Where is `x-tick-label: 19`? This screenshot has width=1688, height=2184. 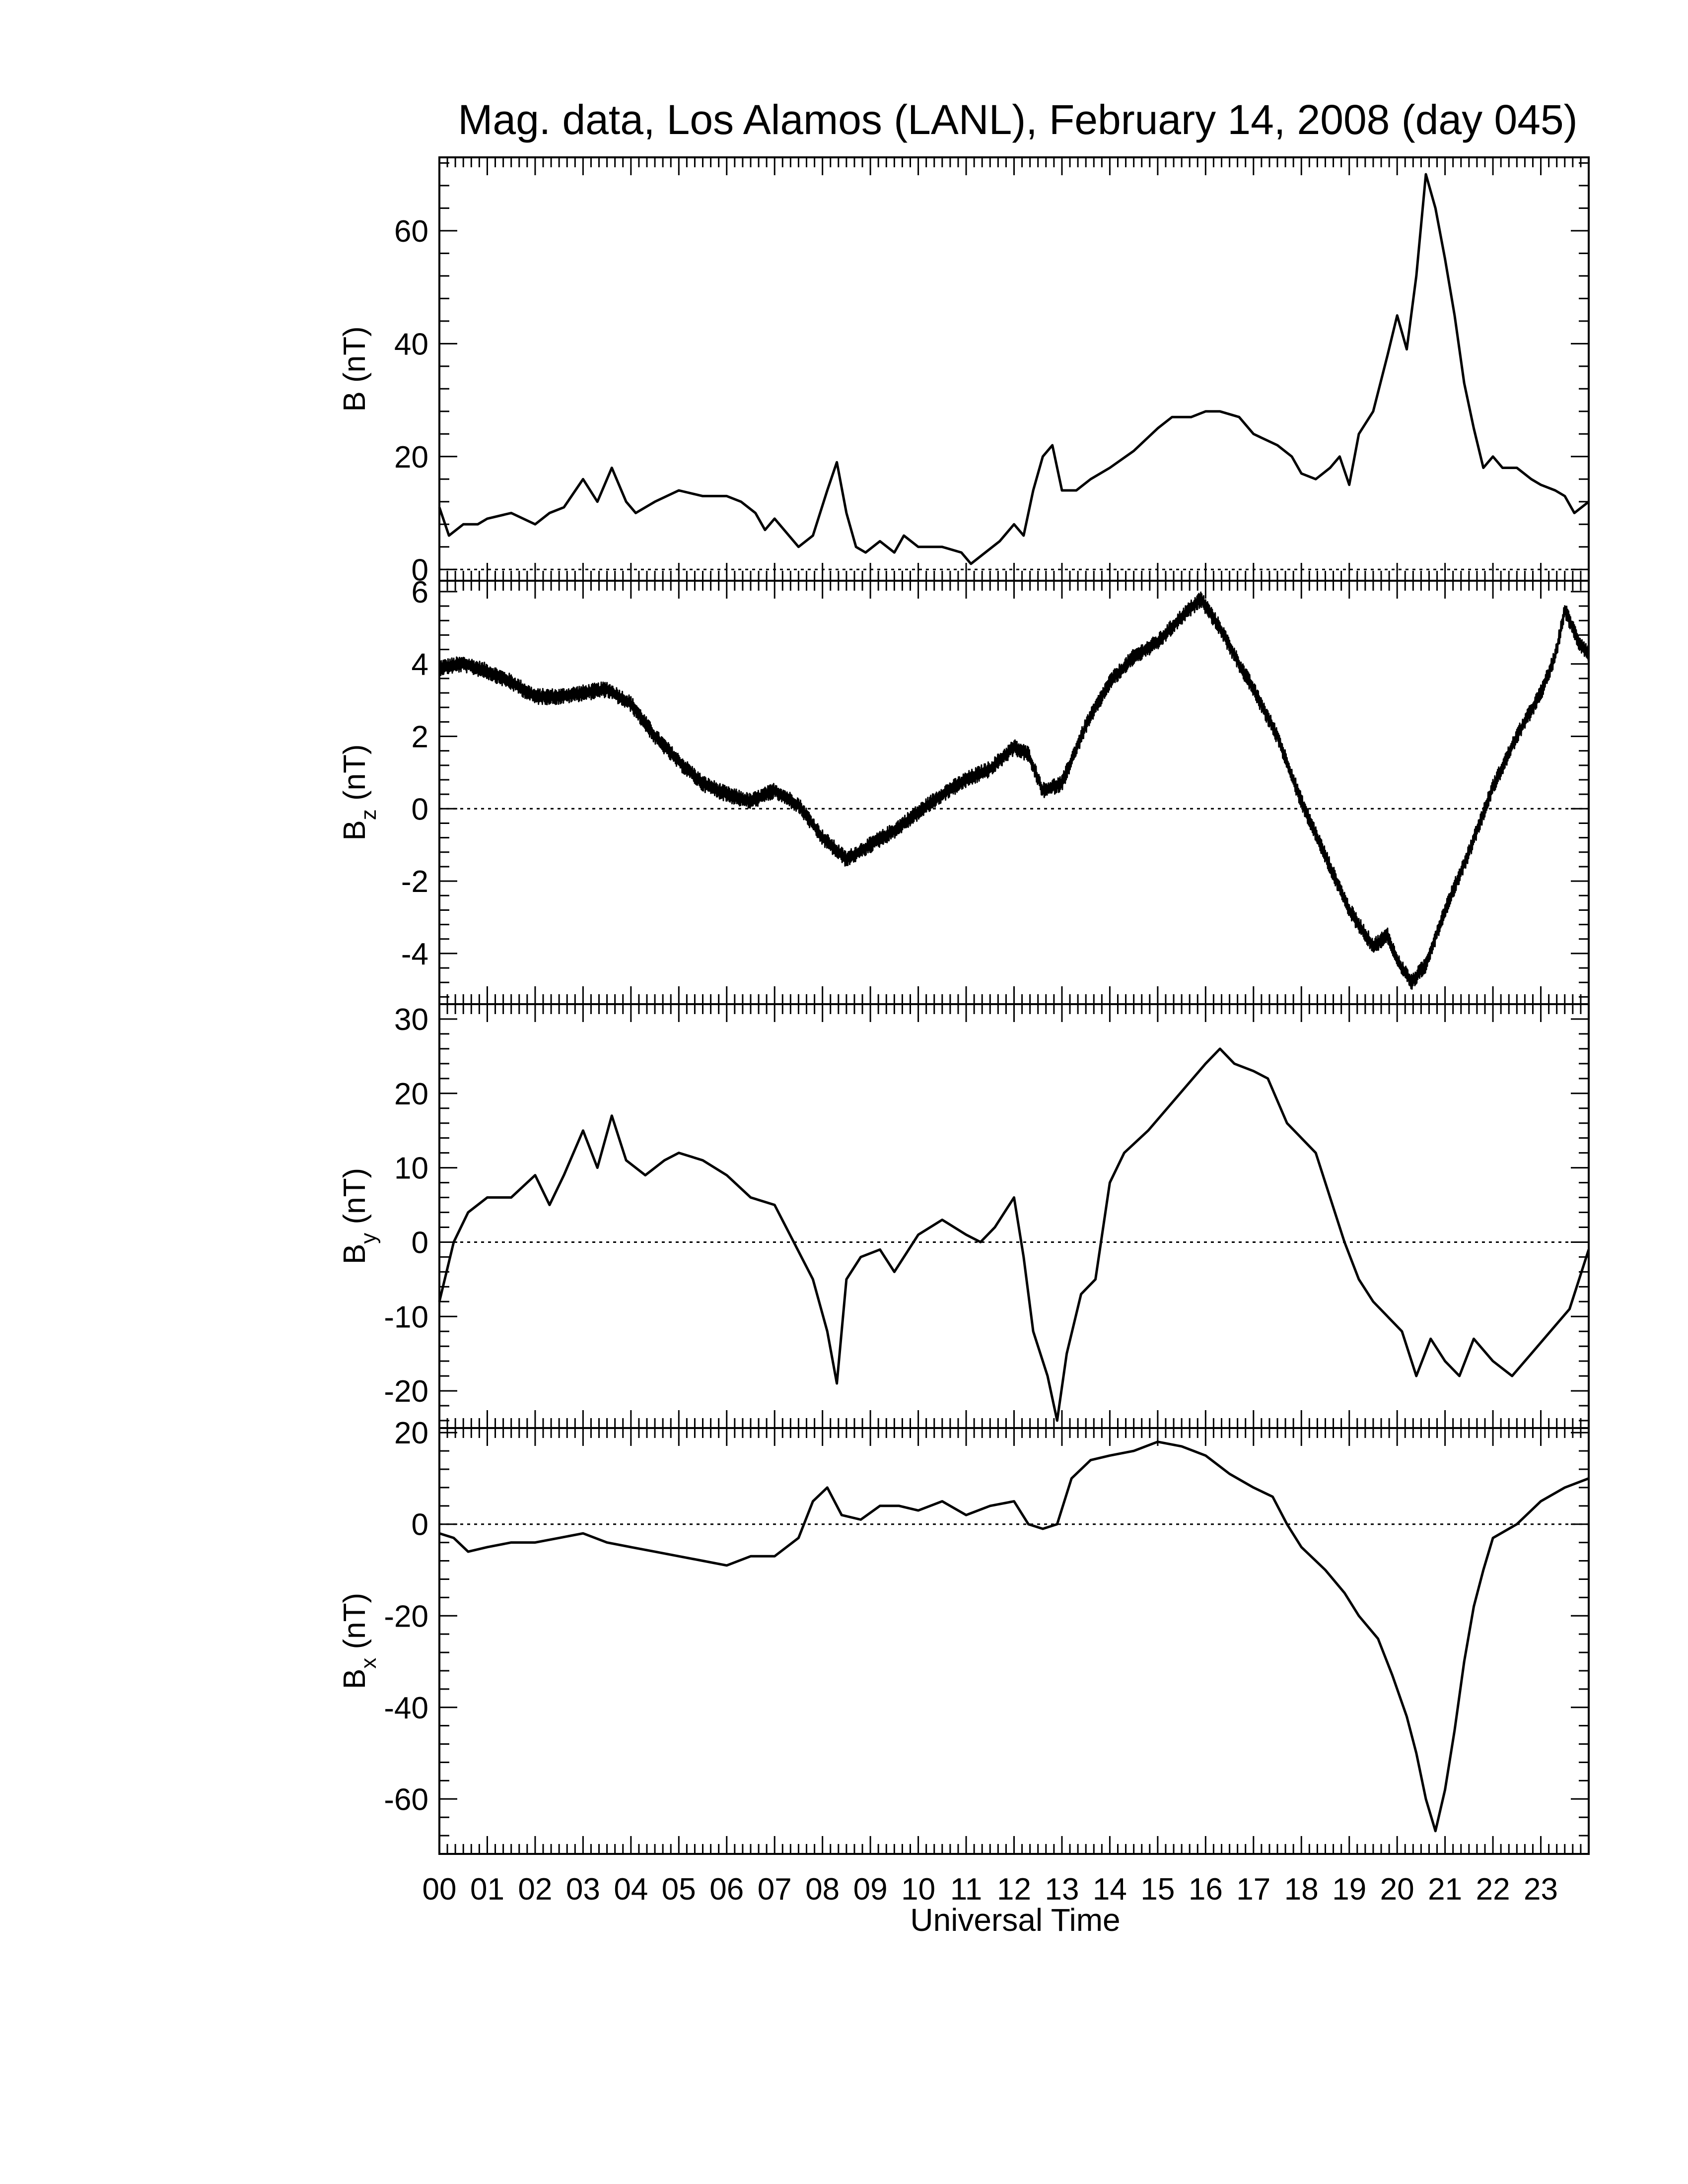
x-tick-label: 19 is located at coordinates (1349, 1889).